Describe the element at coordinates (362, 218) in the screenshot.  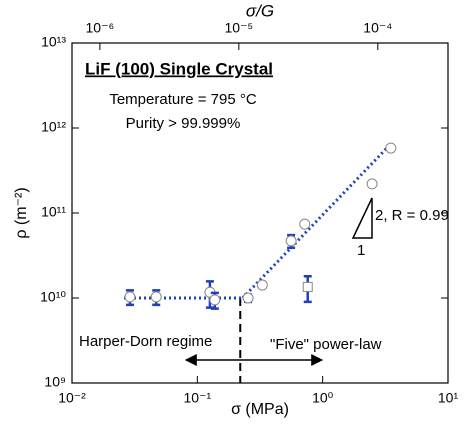
I see `slope-triangle` at that location.